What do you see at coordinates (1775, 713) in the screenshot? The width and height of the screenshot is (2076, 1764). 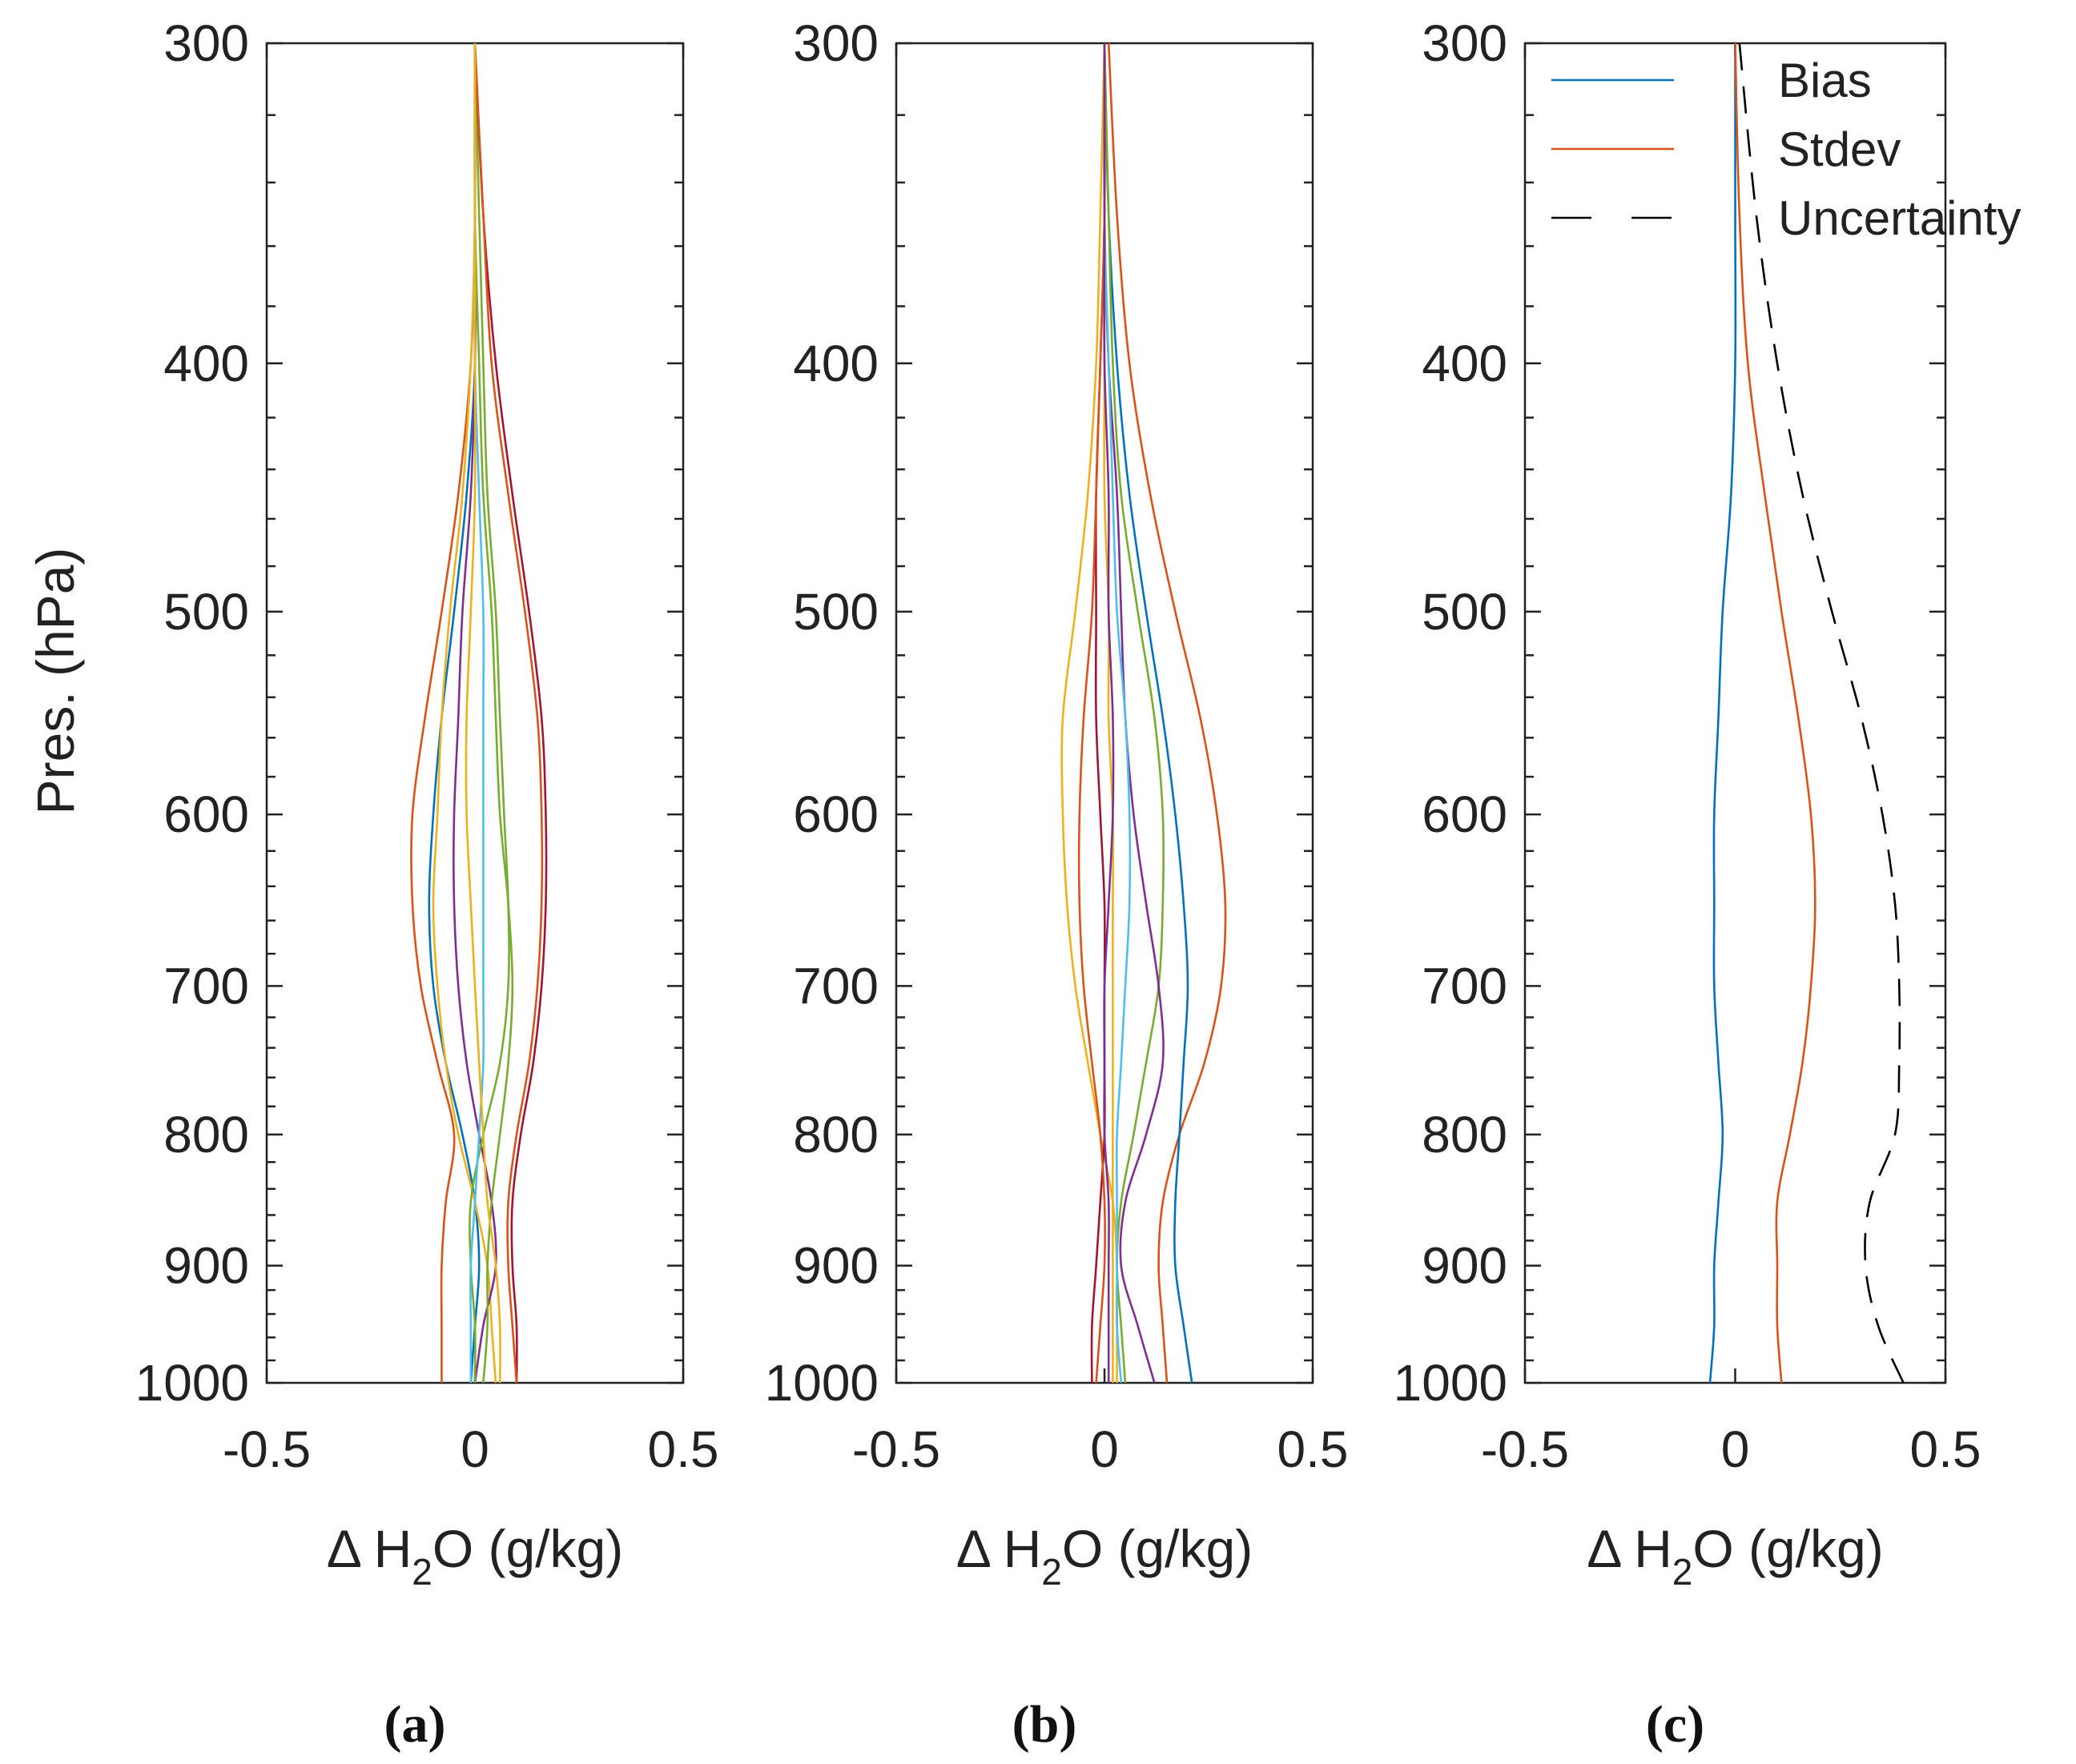 I see `series-line-stdev` at bounding box center [1775, 713].